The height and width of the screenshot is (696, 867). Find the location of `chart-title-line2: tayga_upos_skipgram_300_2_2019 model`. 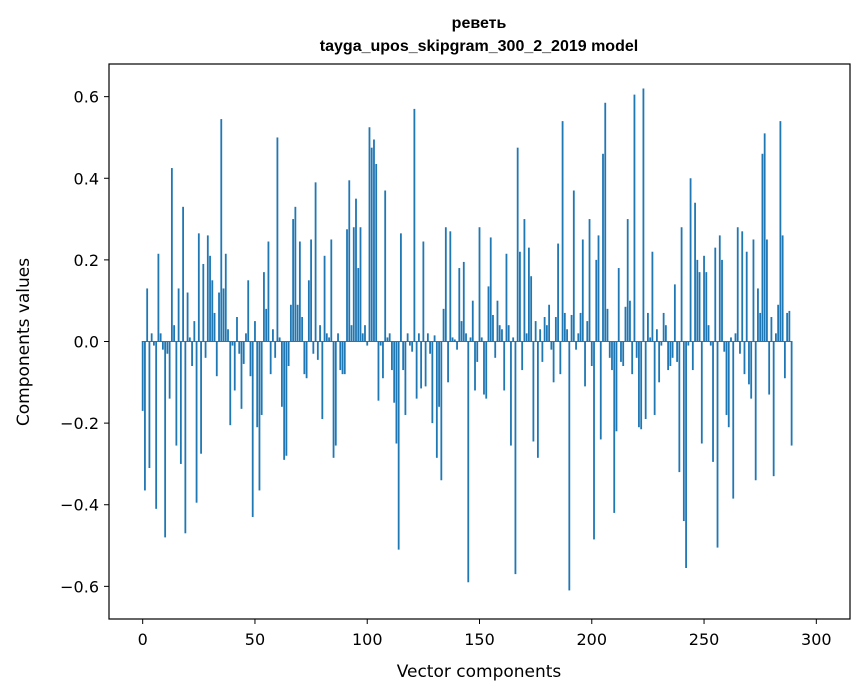

chart-title-line2: tayga_upos_skipgram_300_2_2019 model is located at coordinates (479, 46).